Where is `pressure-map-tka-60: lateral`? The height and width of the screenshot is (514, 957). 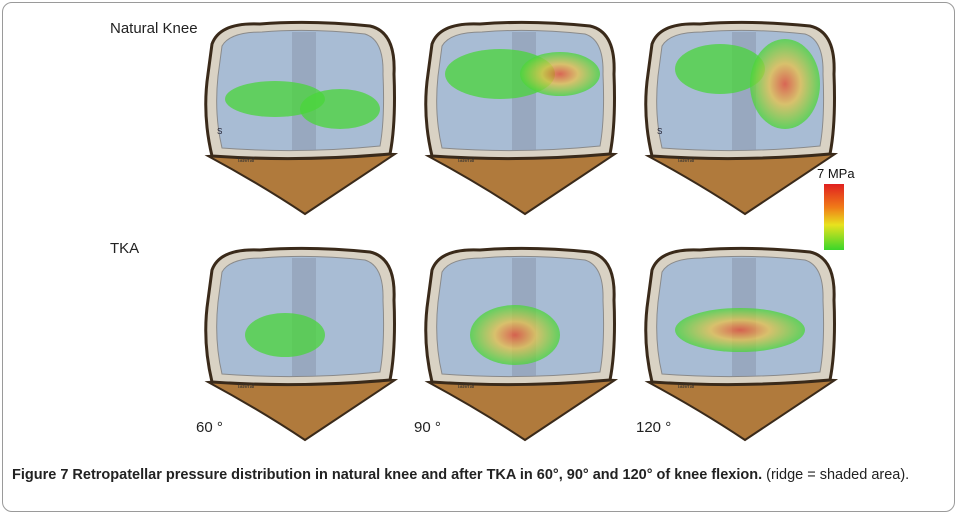
pressure-map-tka-60: lateral is located at coordinates (300, 342).